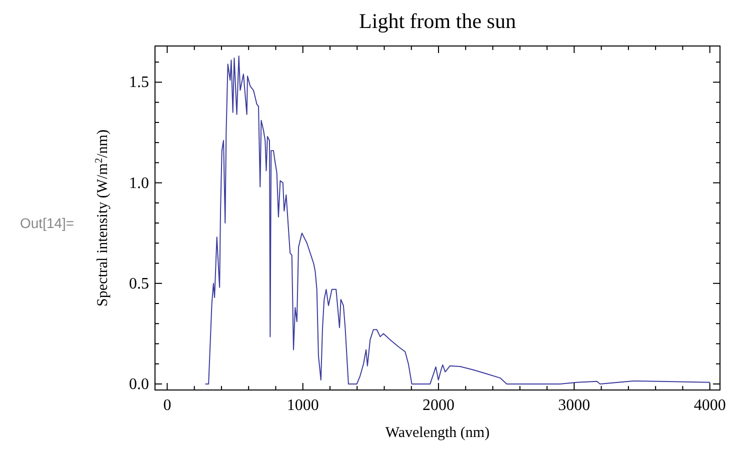 Image resolution: width=730 pixels, height=452 pixels. Describe the element at coordinates (139, 83) in the screenshot. I see `y-tick-label: 1.5` at that location.